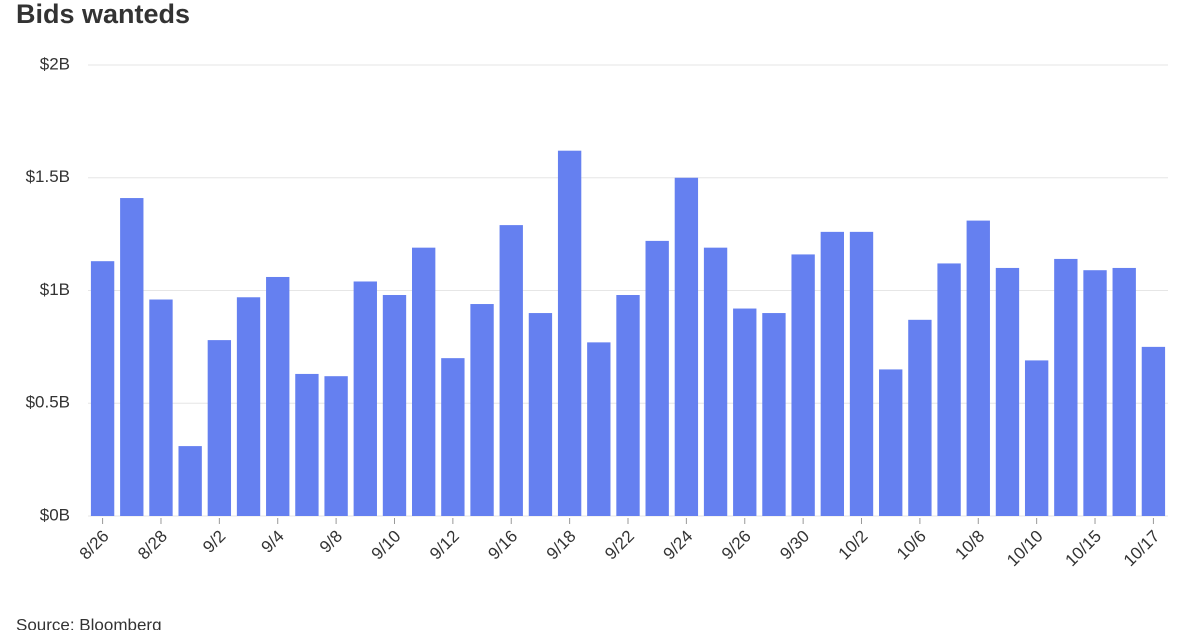 This screenshot has height=635, width=1200. What do you see at coordinates (794, 545) in the screenshot?
I see `x-tick-label: 9/30` at bounding box center [794, 545].